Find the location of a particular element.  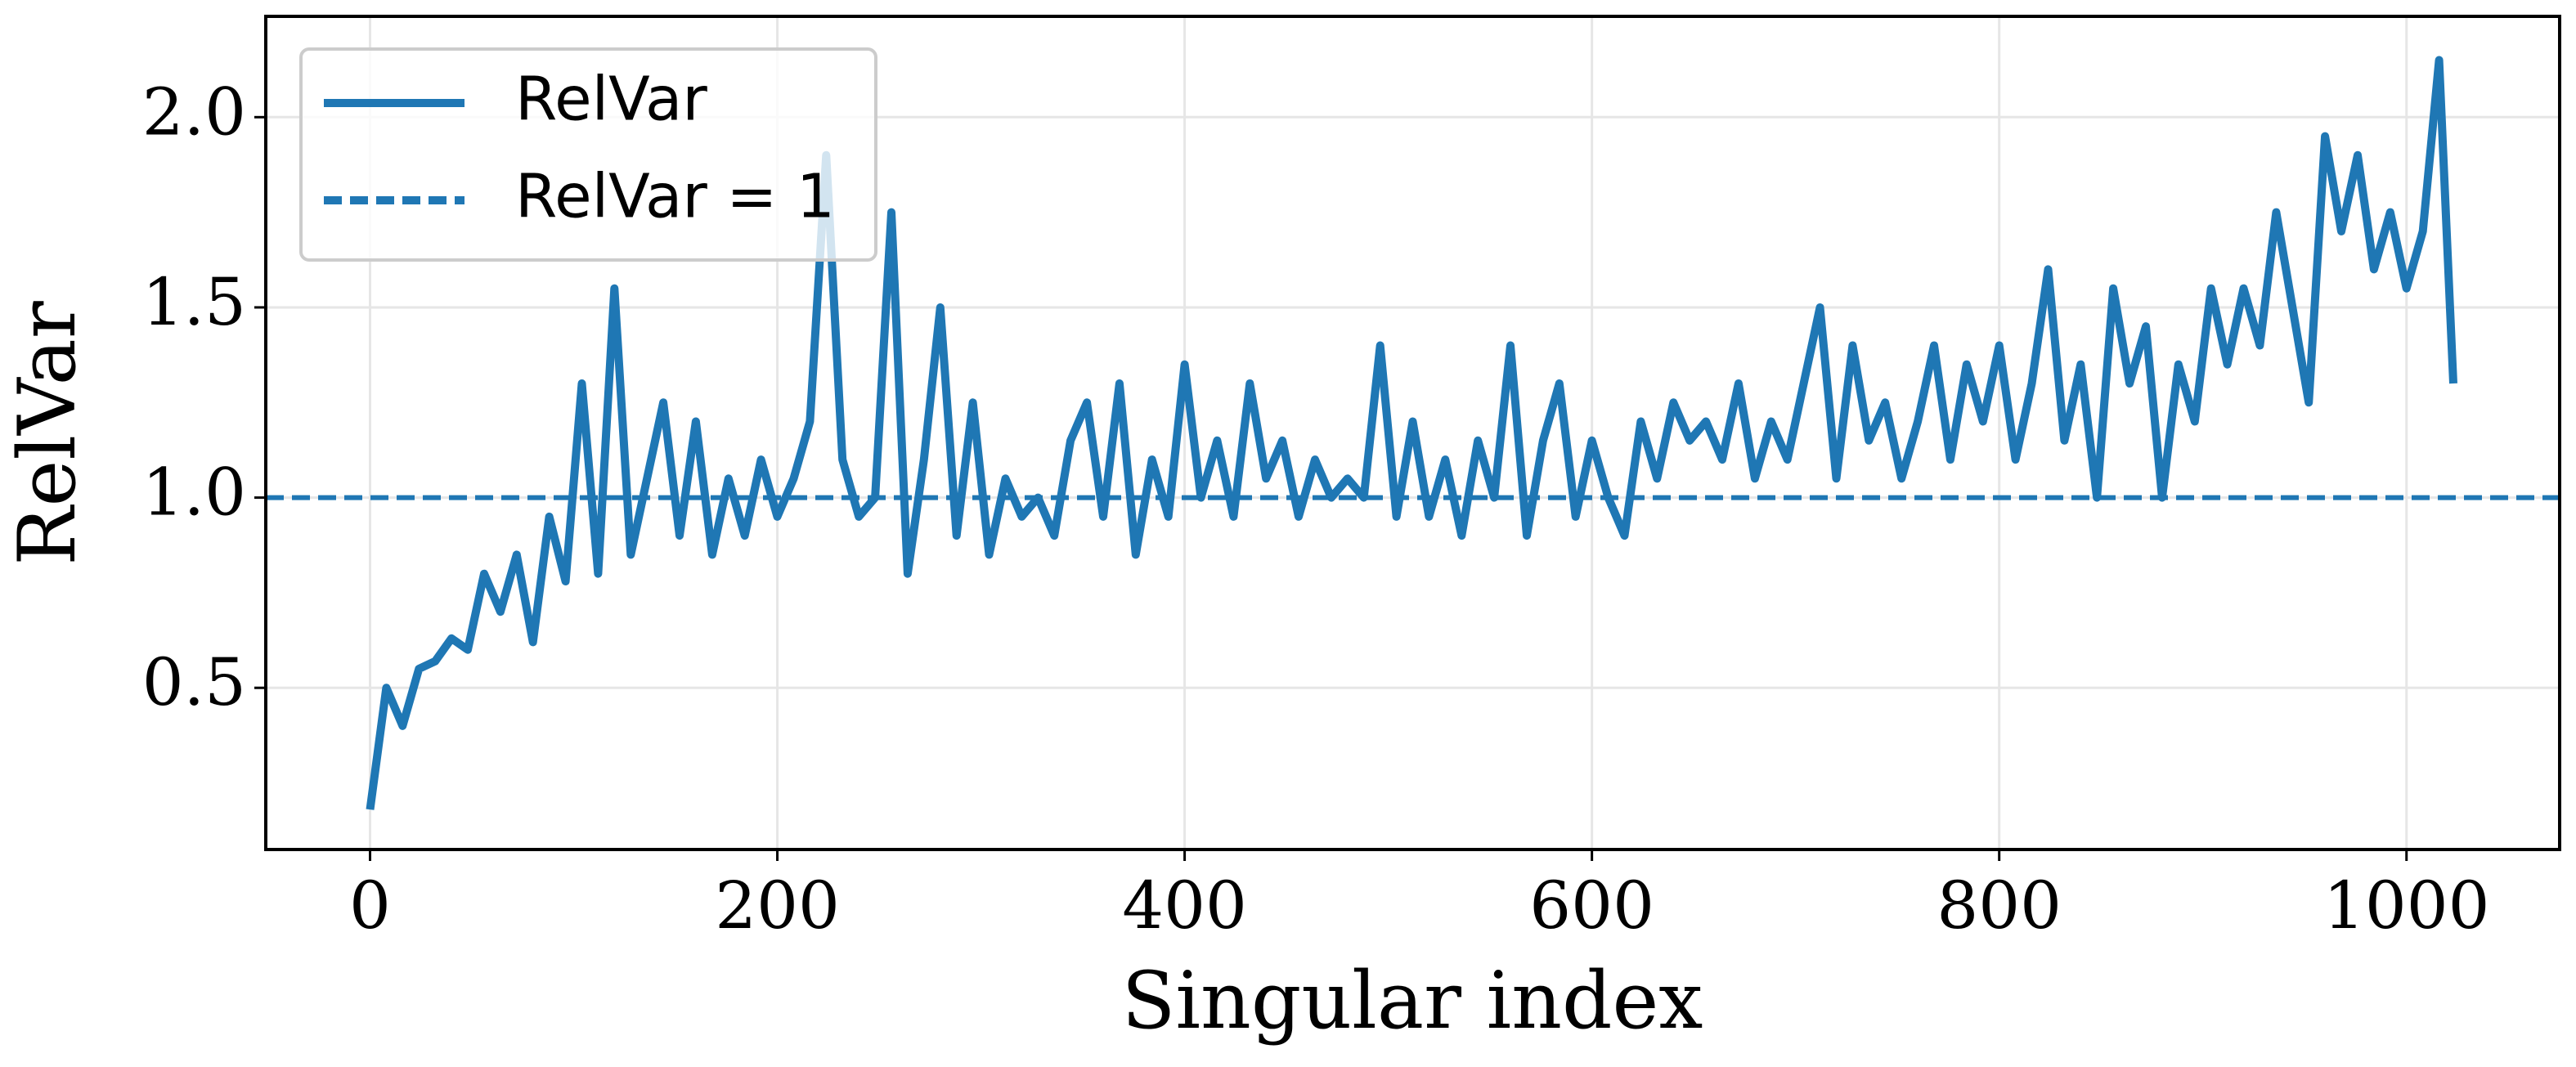

x-tick-label: 400 is located at coordinates (1184, 905).